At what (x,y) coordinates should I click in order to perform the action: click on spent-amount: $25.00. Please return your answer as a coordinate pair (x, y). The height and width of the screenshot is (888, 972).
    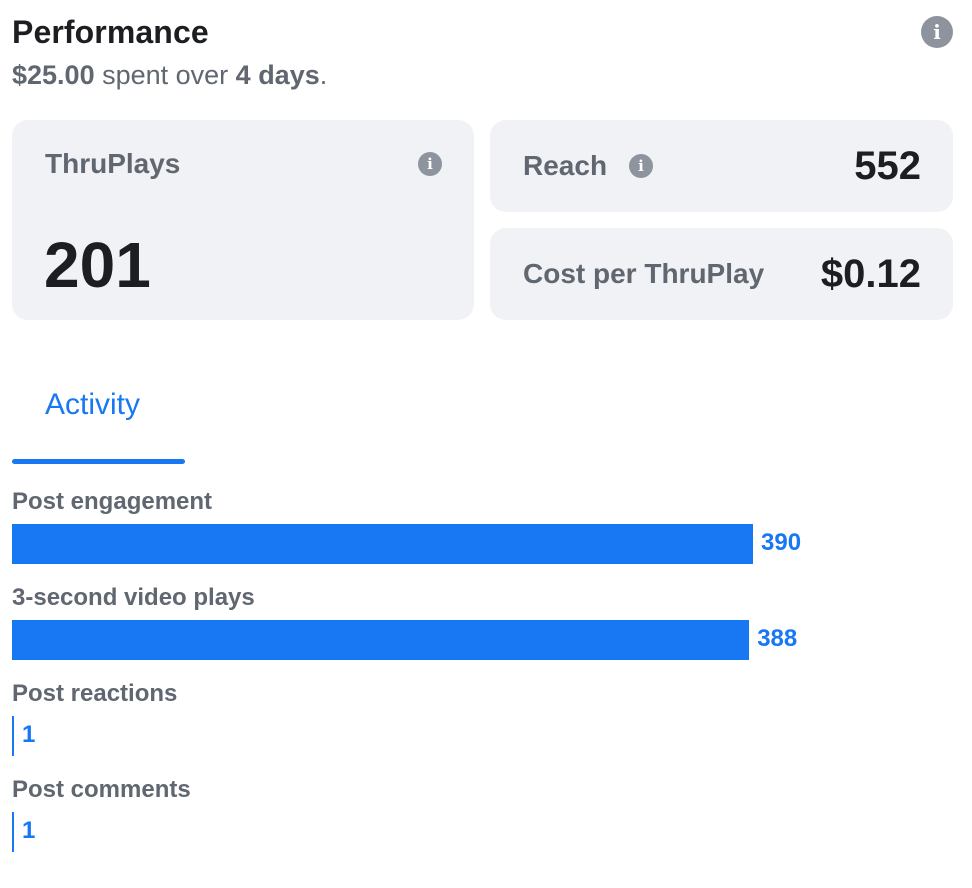
    Looking at the image, I should click on (53, 75).